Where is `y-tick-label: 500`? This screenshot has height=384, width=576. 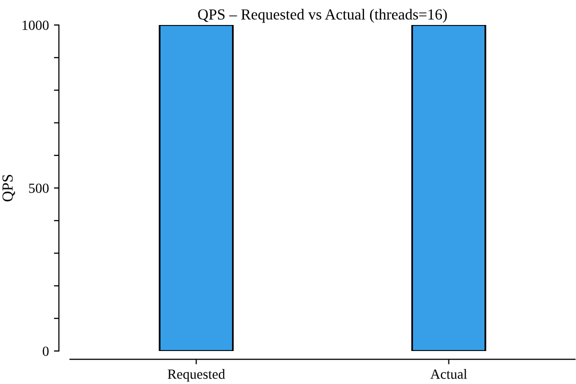 y-tick-label: 500 is located at coordinates (39, 188).